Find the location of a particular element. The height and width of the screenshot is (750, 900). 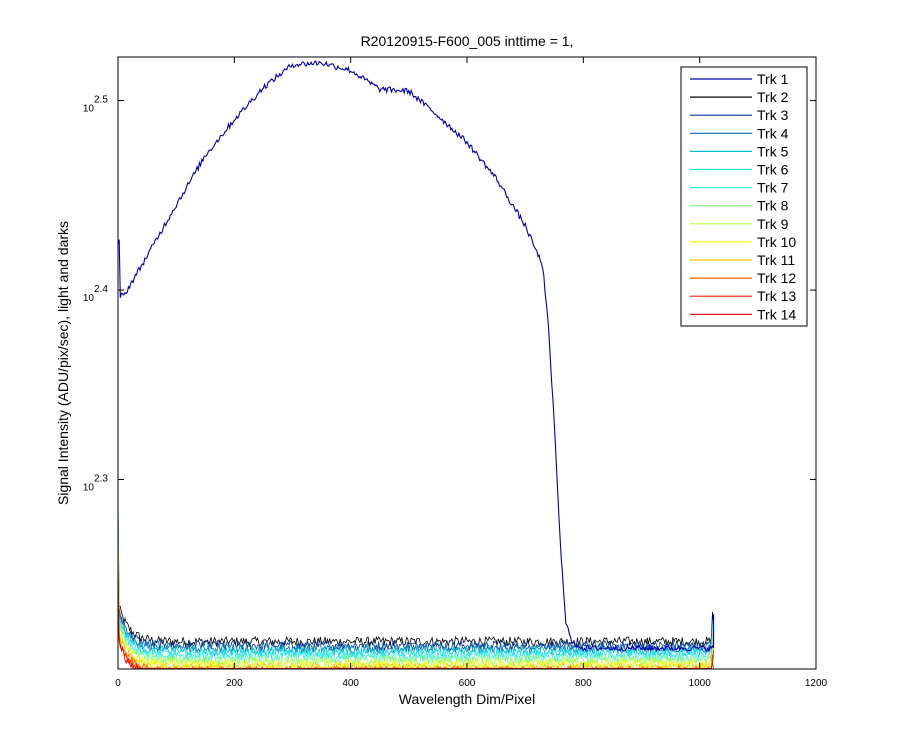

x-axis-label: Wavelength Dim/Pixel is located at coordinates (467, 699).